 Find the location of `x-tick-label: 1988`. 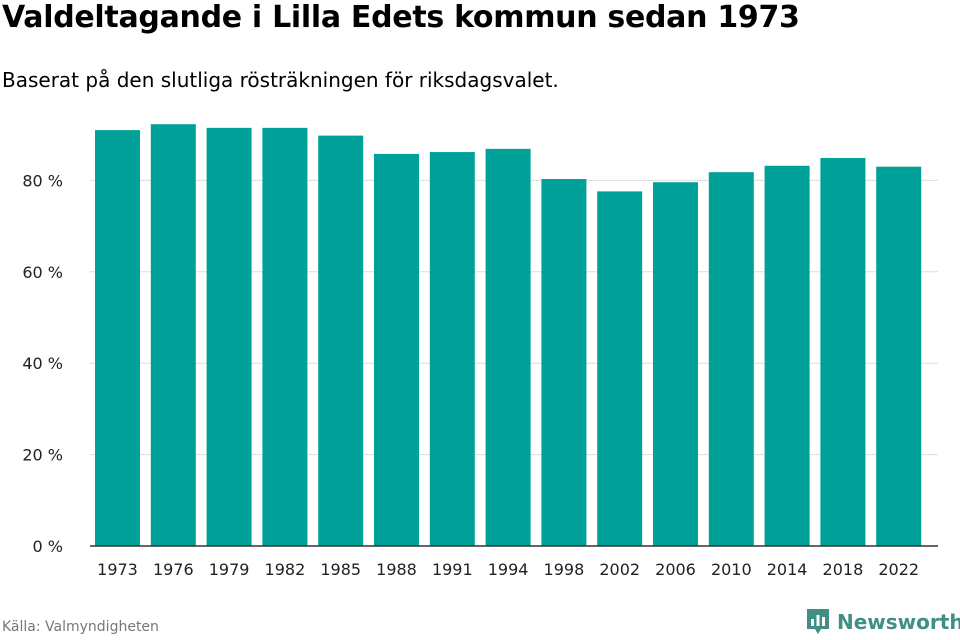

x-tick-label: 1988 is located at coordinates (396, 569).